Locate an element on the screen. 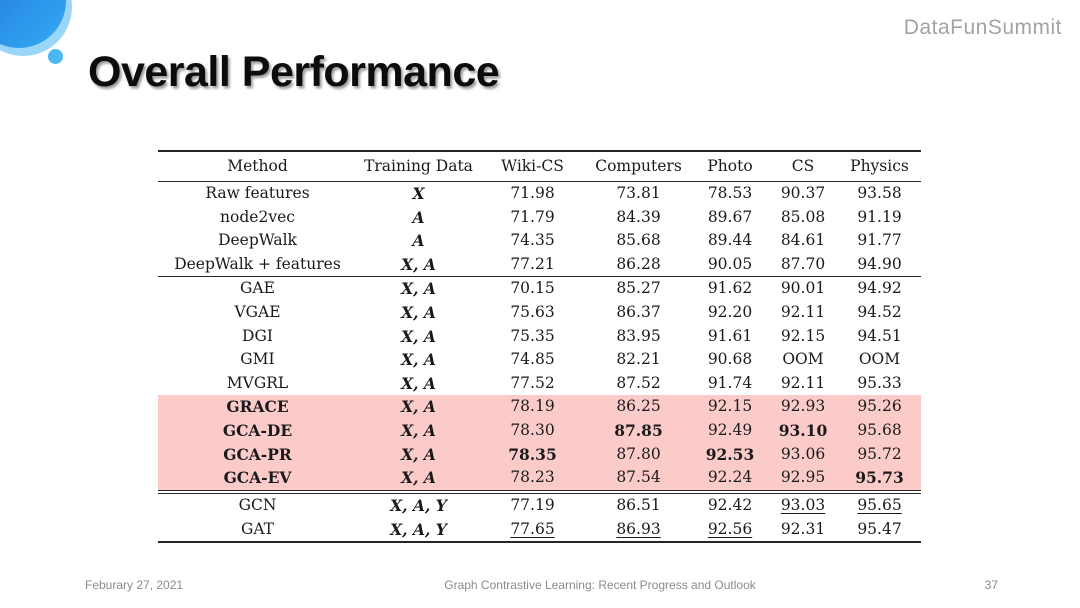 This screenshot has width=1080, height=608. method-cell: GRACE is located at coordinates (257, 407).